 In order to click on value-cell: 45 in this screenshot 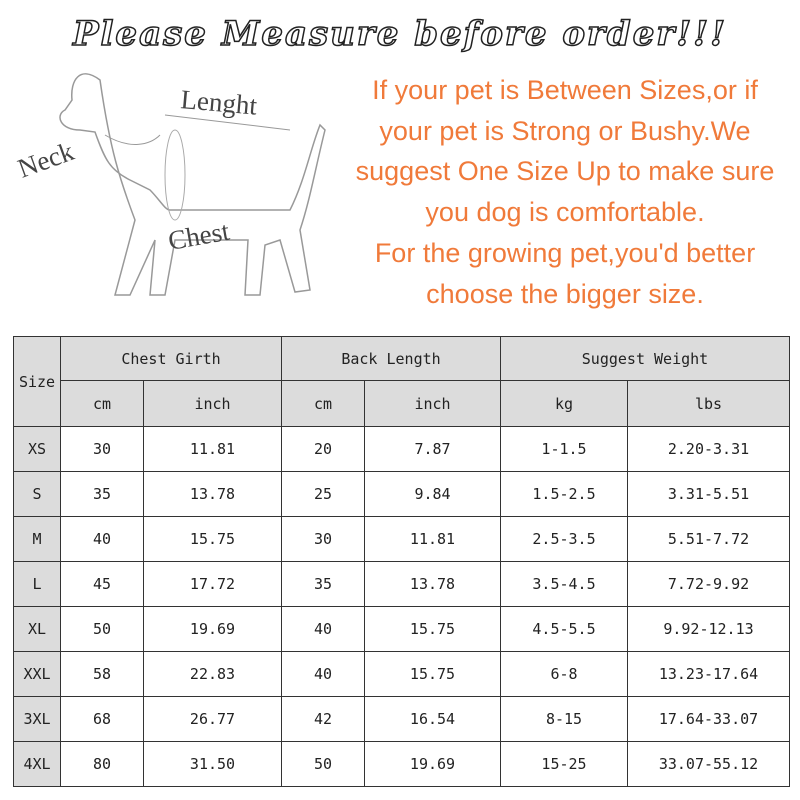, I will do `click(102, 584)`.